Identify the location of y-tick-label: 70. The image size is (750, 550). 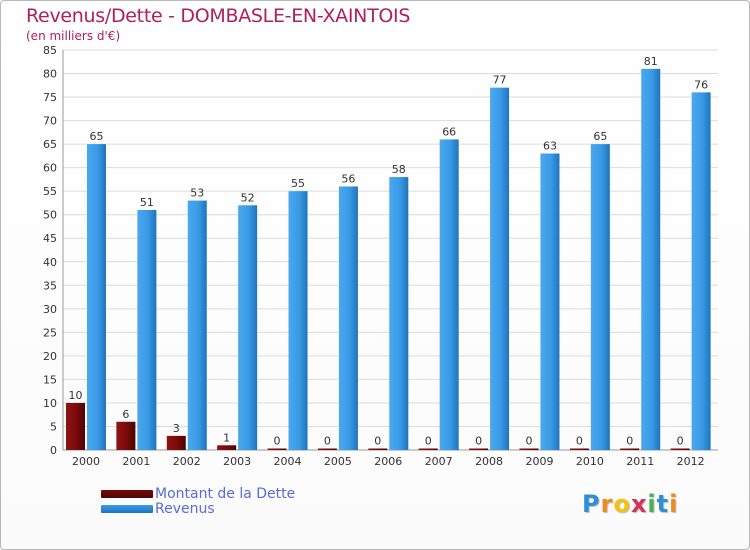
(50, 121).